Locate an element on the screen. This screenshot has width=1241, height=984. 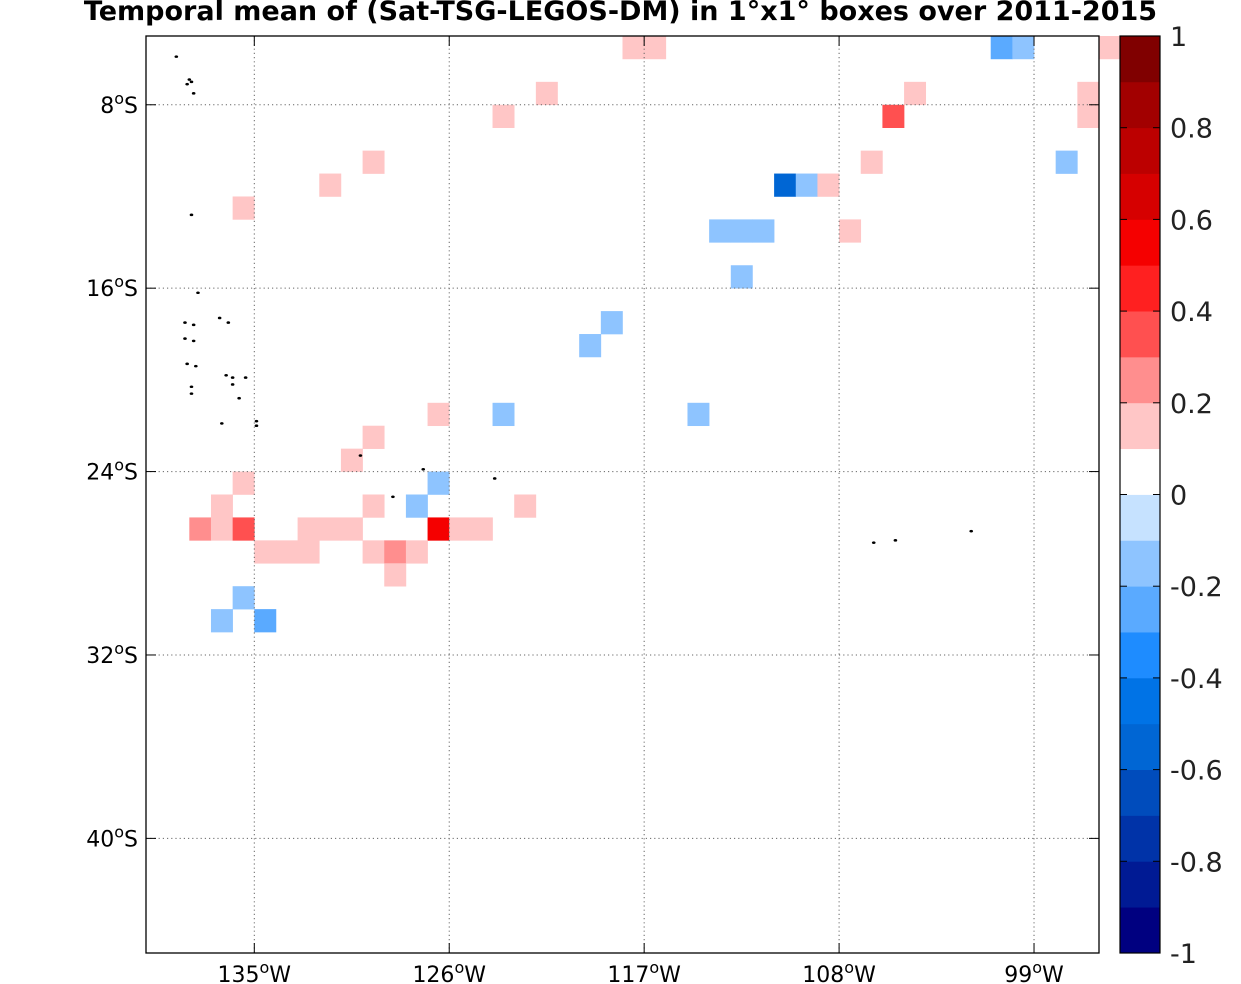
y-axis-labels: 8oS 16oS 24oS 32oS 40oS is located at coordinates (112, 471).